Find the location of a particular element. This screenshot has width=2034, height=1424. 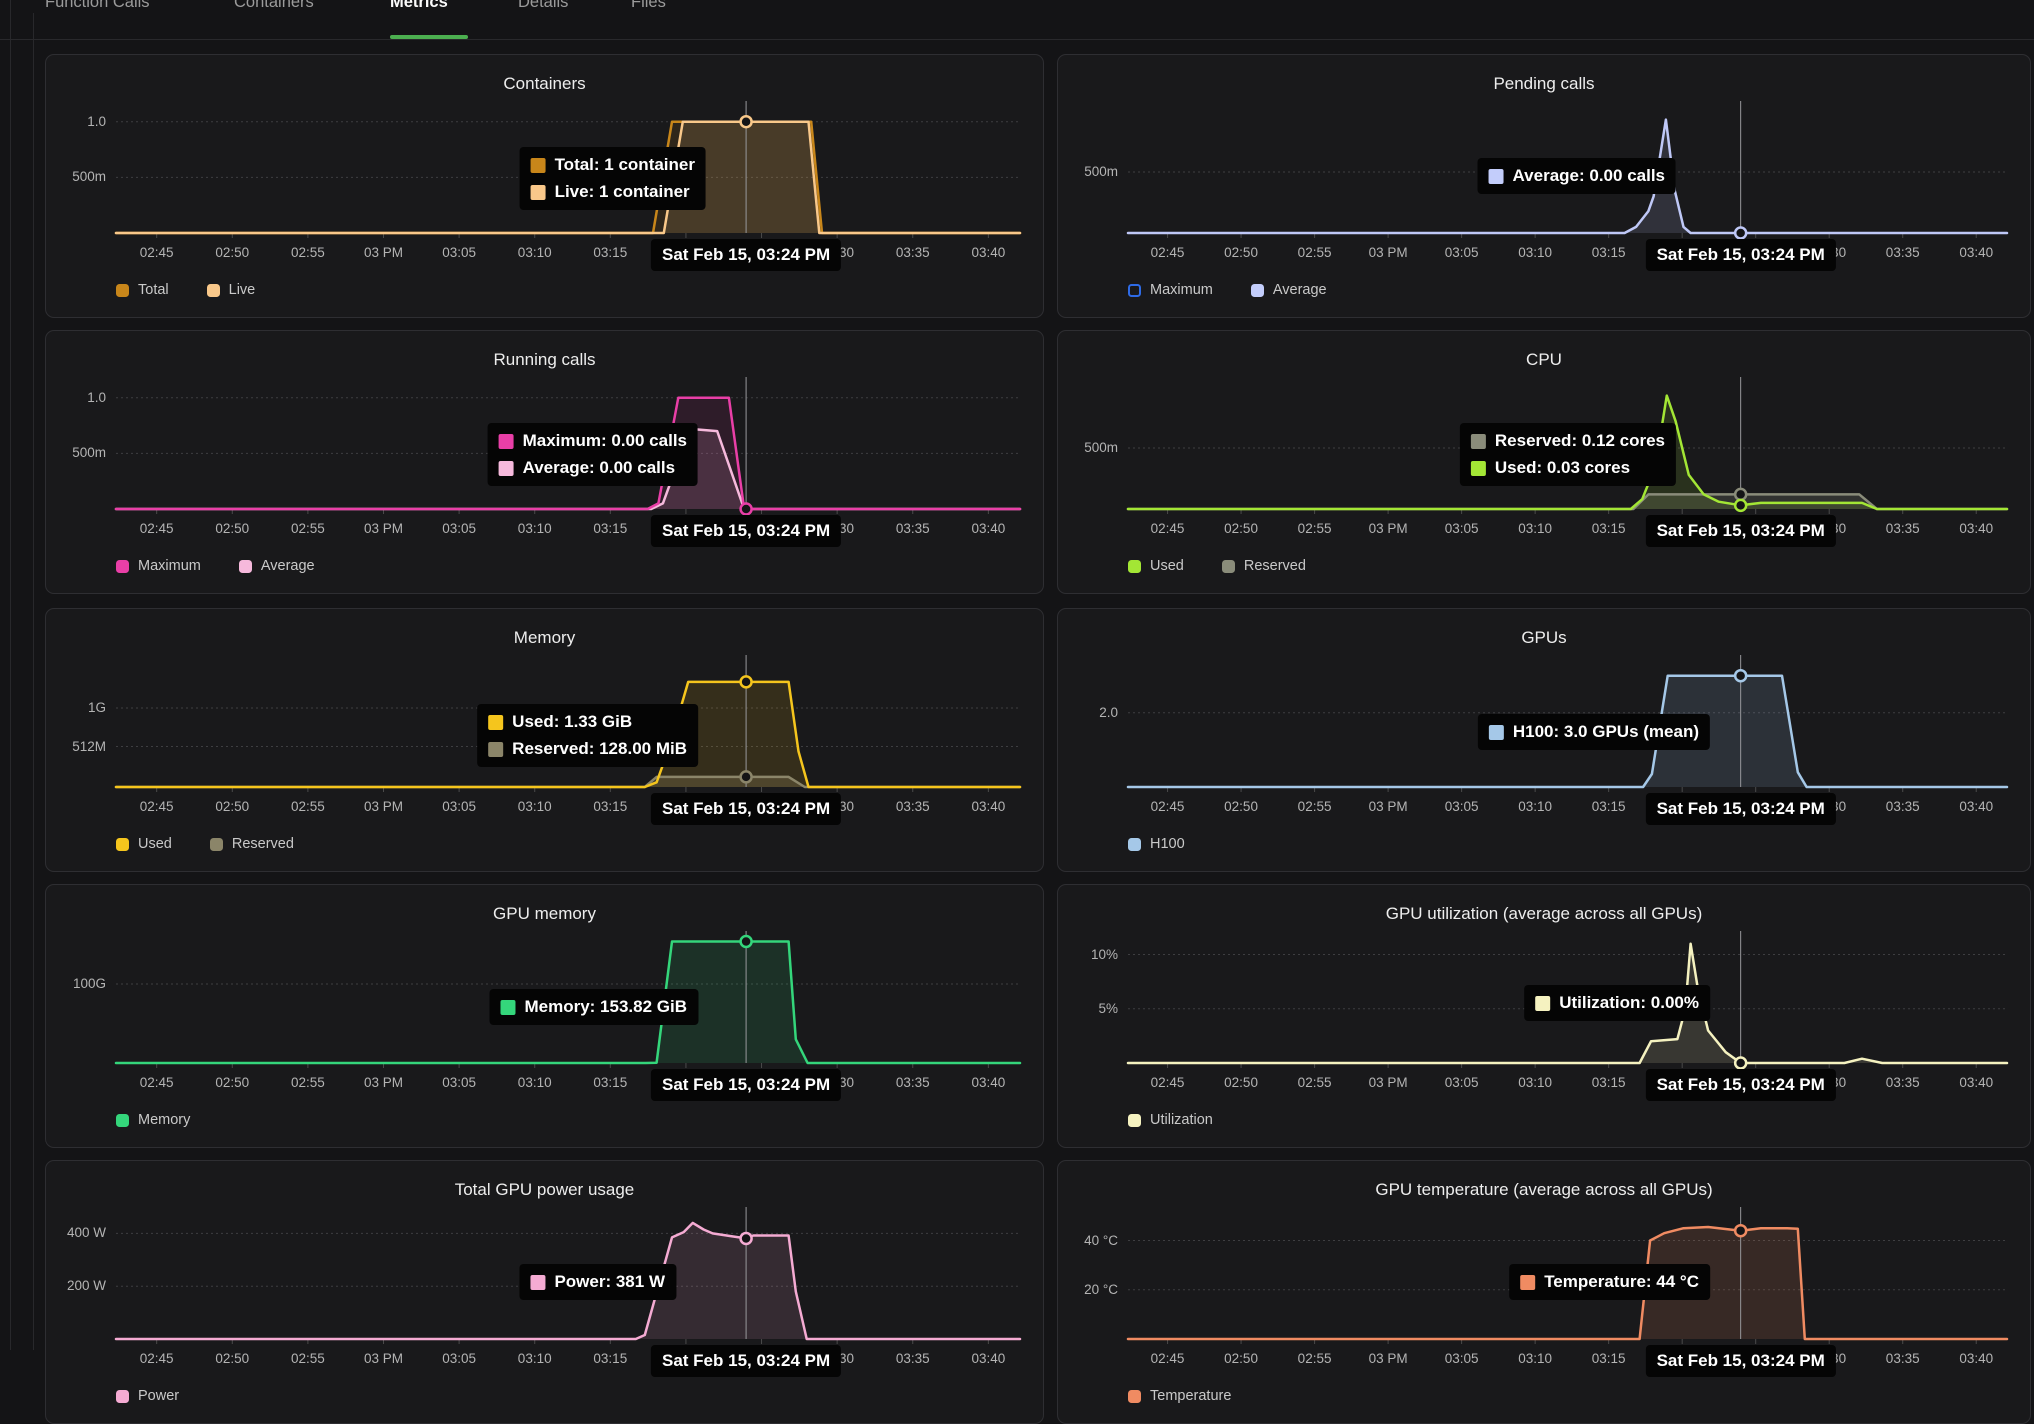

legend-item-live: Live is located at coordinates (231, 290).